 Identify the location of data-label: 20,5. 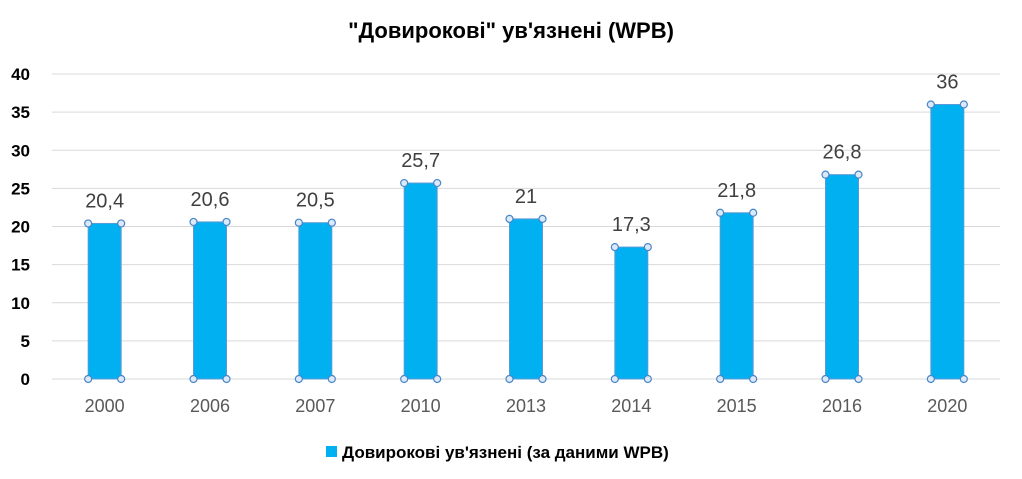
(315, 201).